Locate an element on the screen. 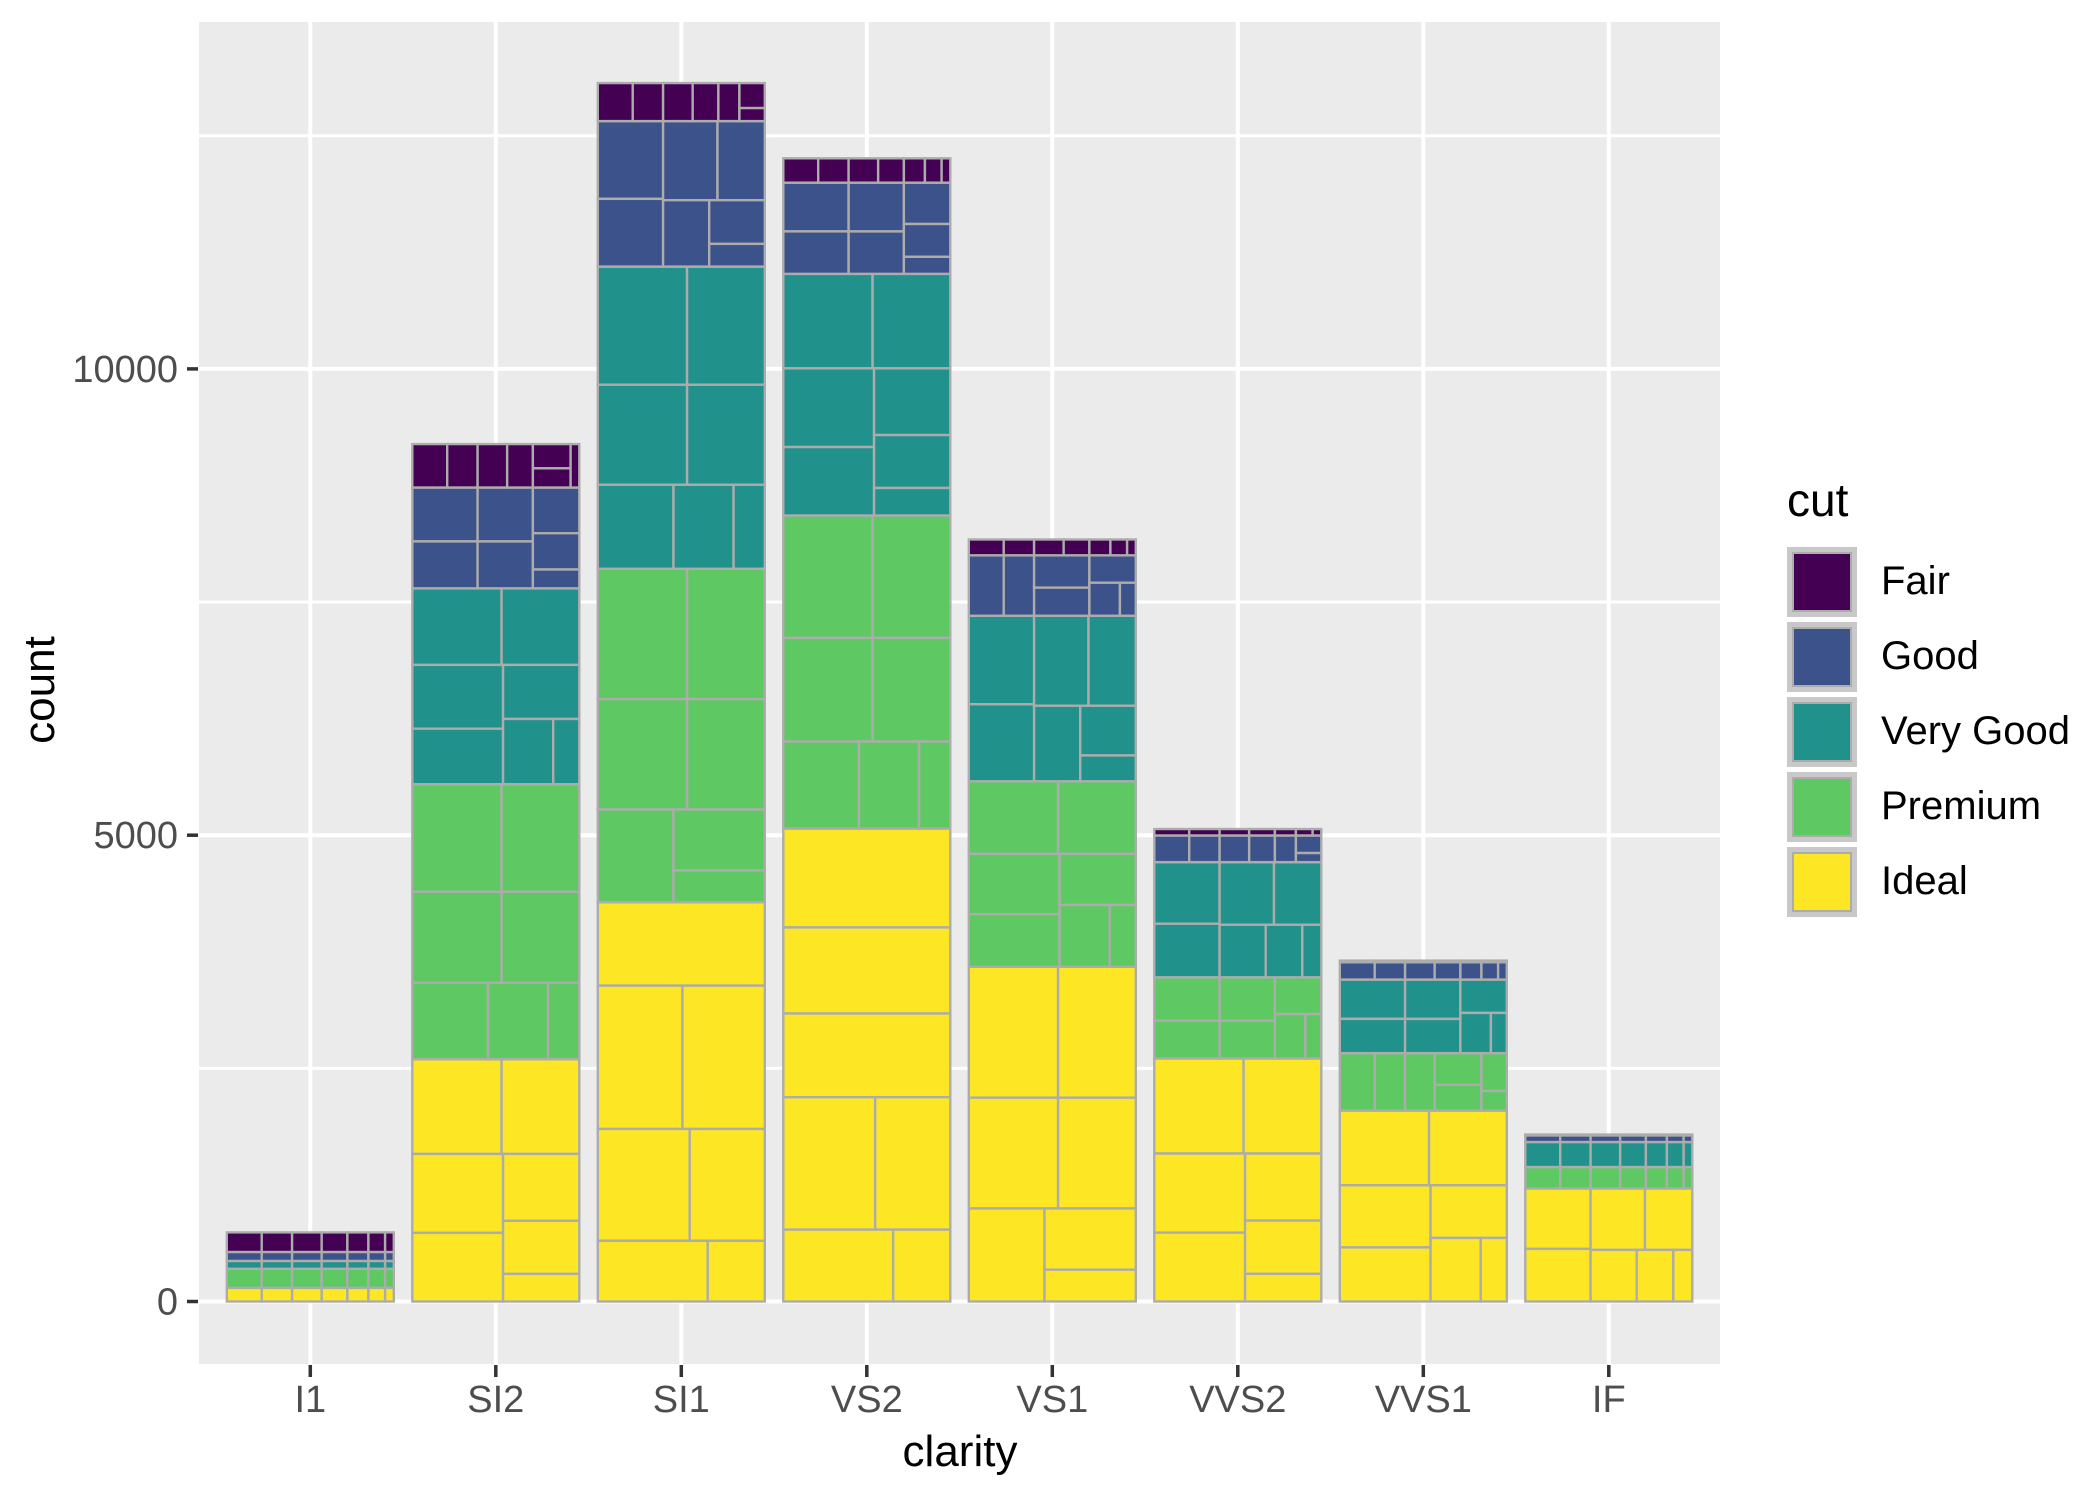  bar-SI1 is located at coordinates (681, 692).